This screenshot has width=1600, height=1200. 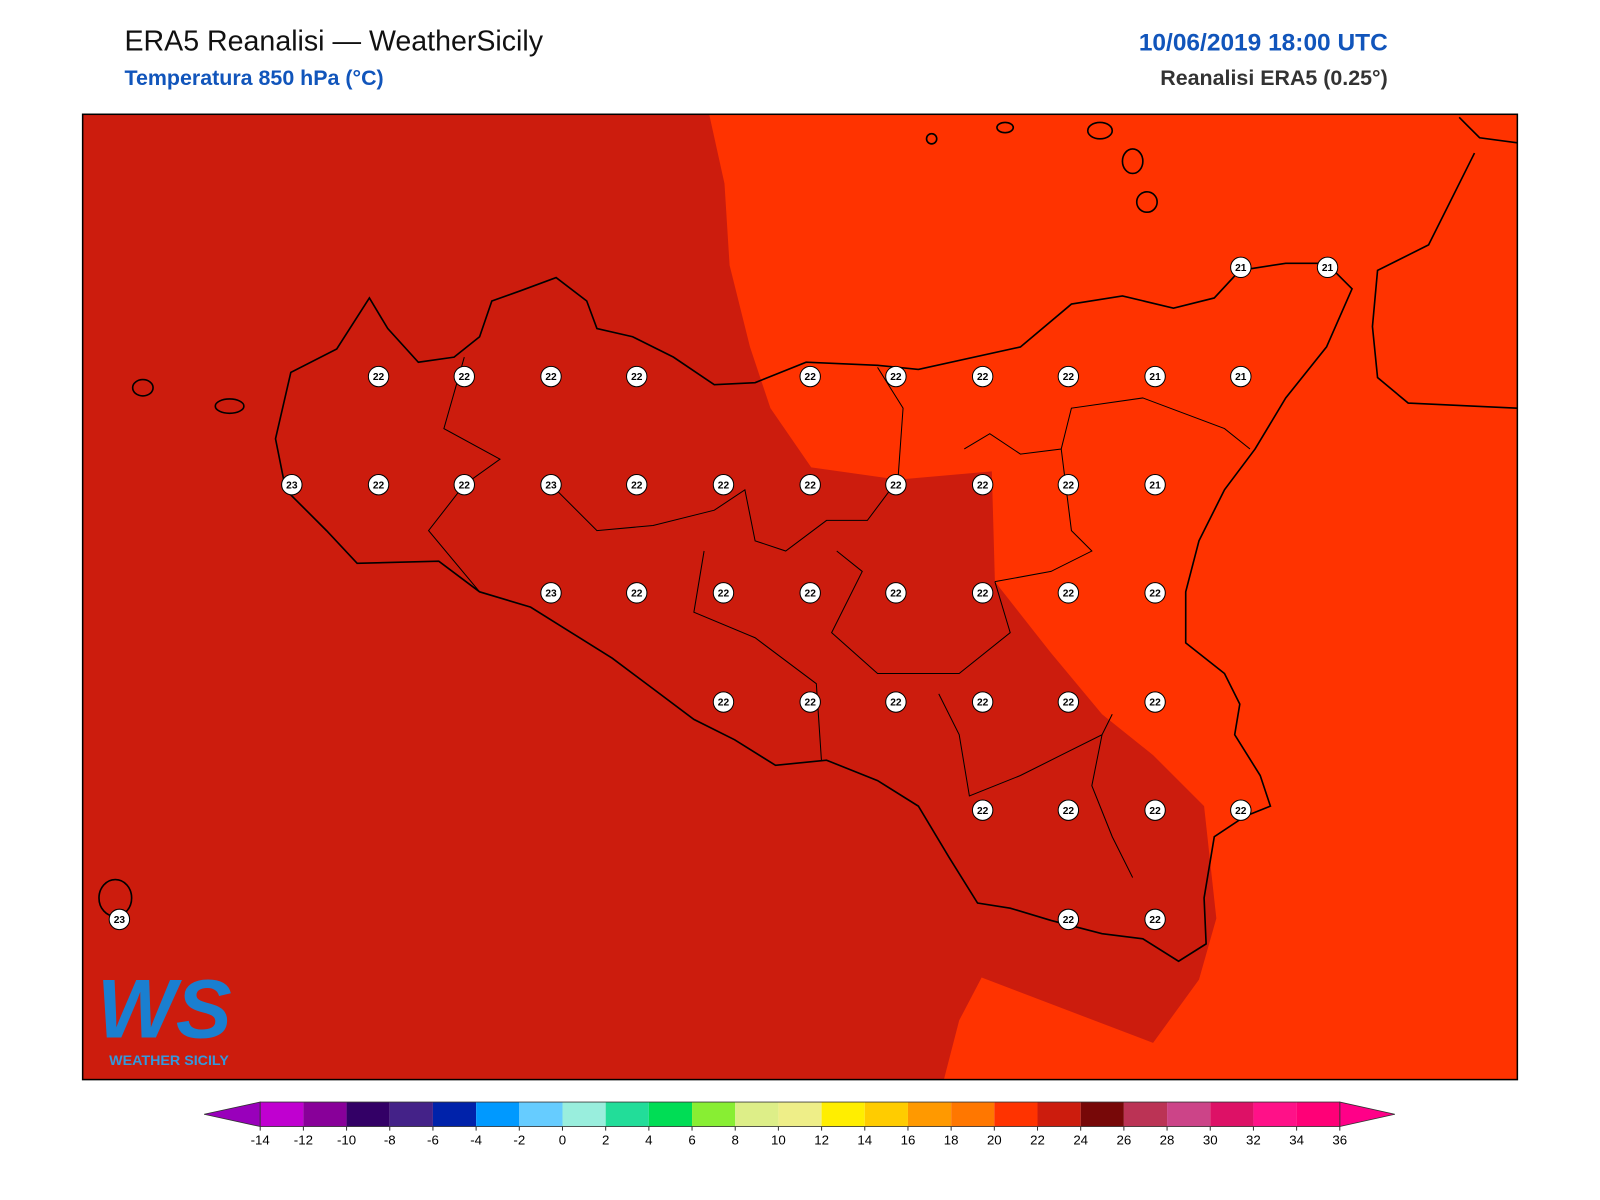 I want to click on logo-name: WEATHER SICILY, so click(x=169, y=1061).